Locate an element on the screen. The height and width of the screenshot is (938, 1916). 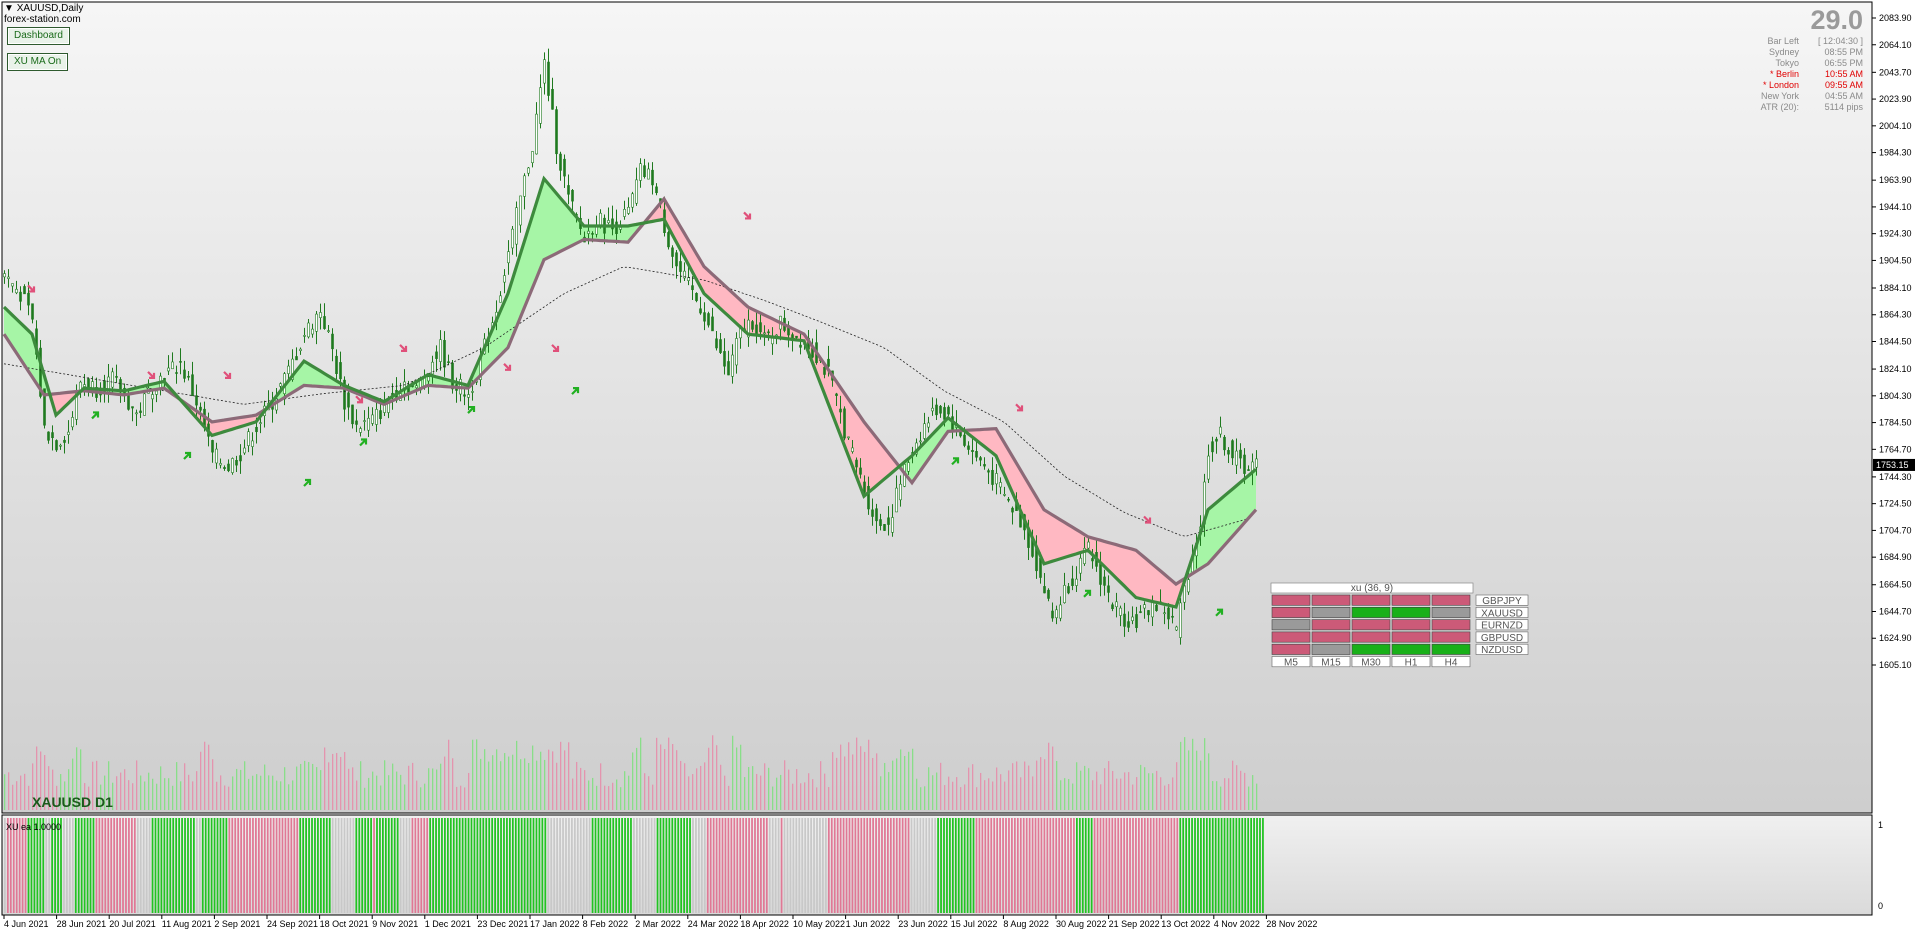
collapse-triangle-icon: ▼ is located at coordinates (9, 8).